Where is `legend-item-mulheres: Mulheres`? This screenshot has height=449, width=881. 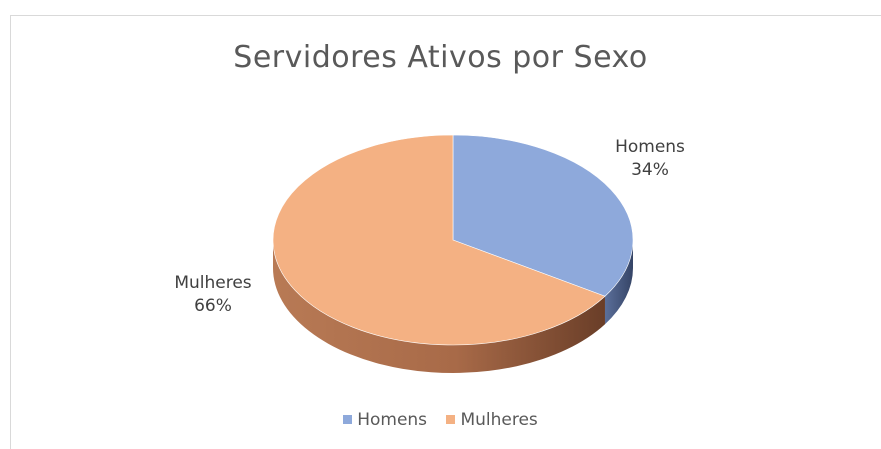
legend-item-mulheres: Mulheres is located at coordinates (492, 419).